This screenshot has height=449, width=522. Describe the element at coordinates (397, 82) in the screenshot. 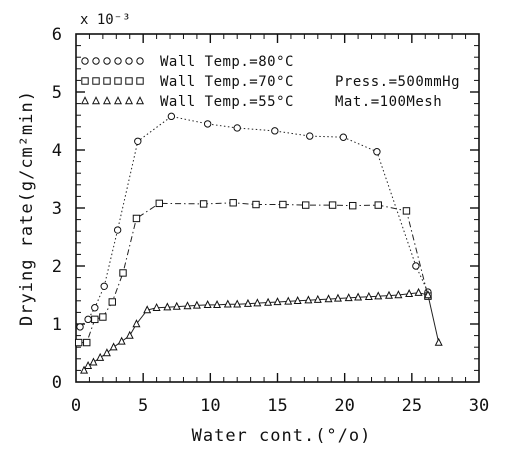

I see `condition-pressure: Press.=500mmHg` at that location.